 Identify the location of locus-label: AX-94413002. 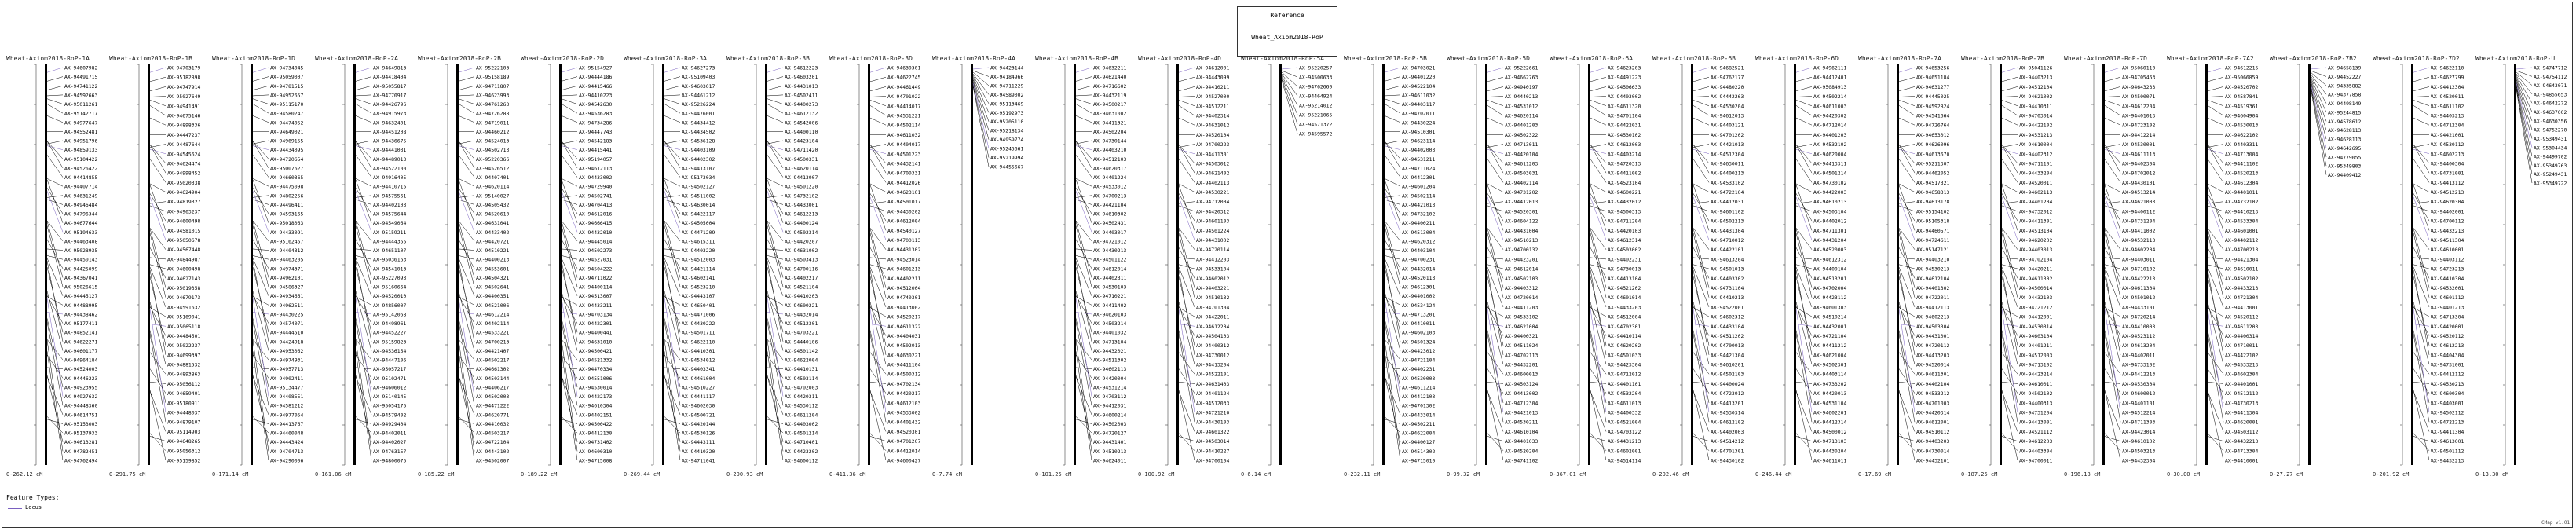
(904, 307).